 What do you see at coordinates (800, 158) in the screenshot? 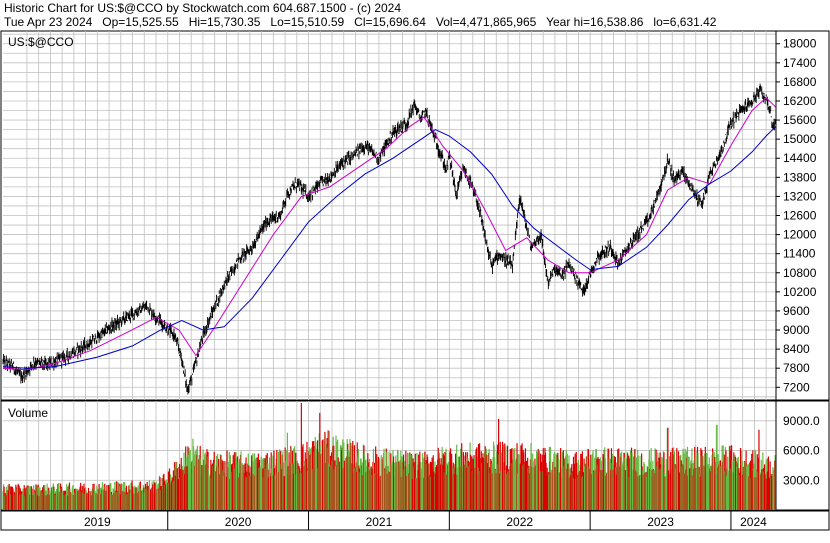
I see `price-tick-label: 14400` at bounding box center [800, 158].